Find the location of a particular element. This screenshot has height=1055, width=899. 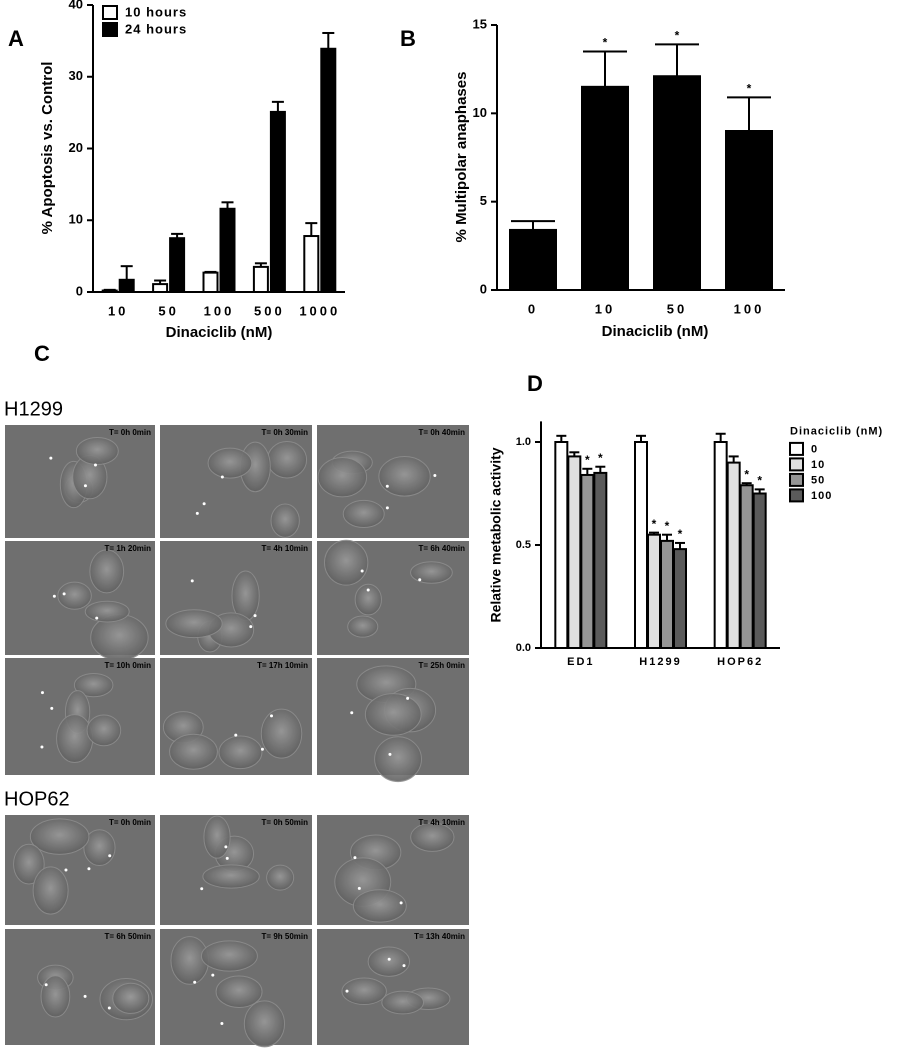

timestamp: T= 9h 50min is located at coordinates (285, 936).